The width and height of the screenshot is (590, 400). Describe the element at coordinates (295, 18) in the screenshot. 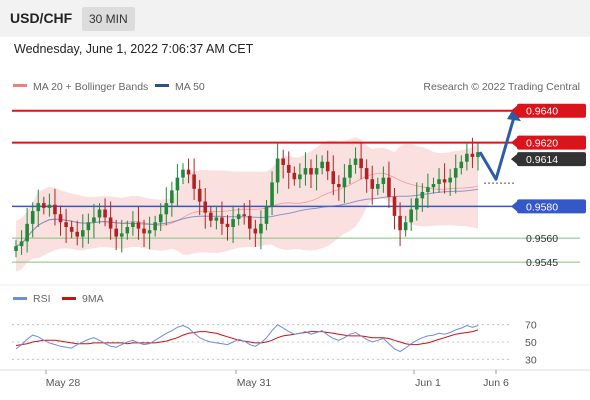

I see `top-toolbar: USD/CHF 30 MIN` at that location.